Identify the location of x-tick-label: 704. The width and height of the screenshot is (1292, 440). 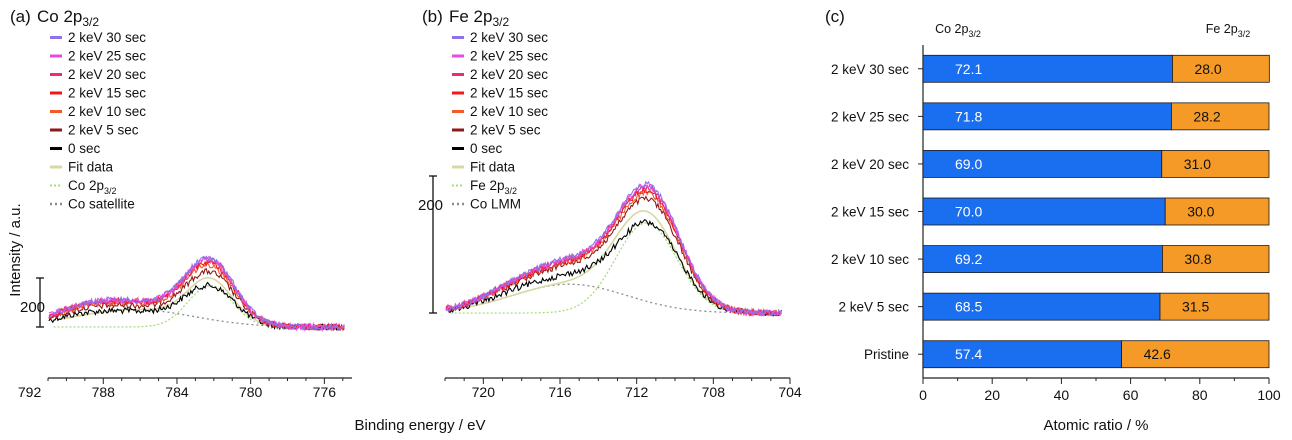
(790, 392).